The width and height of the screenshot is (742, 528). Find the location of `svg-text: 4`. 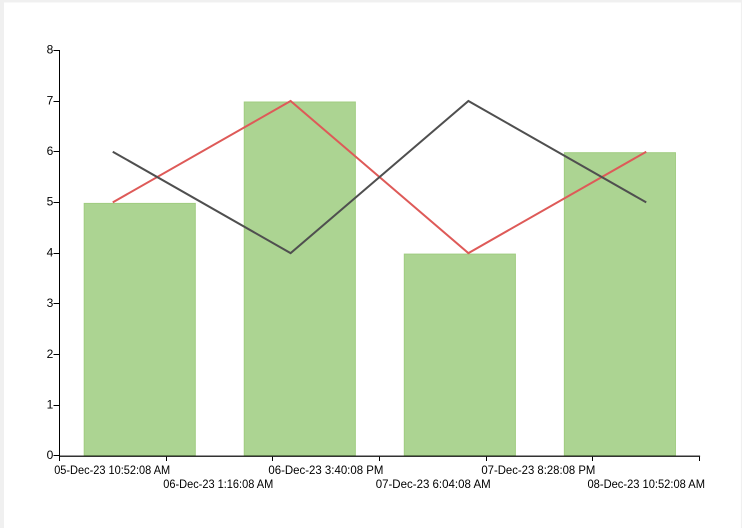

svg-text: 4 is located at coordinates (50, 252).